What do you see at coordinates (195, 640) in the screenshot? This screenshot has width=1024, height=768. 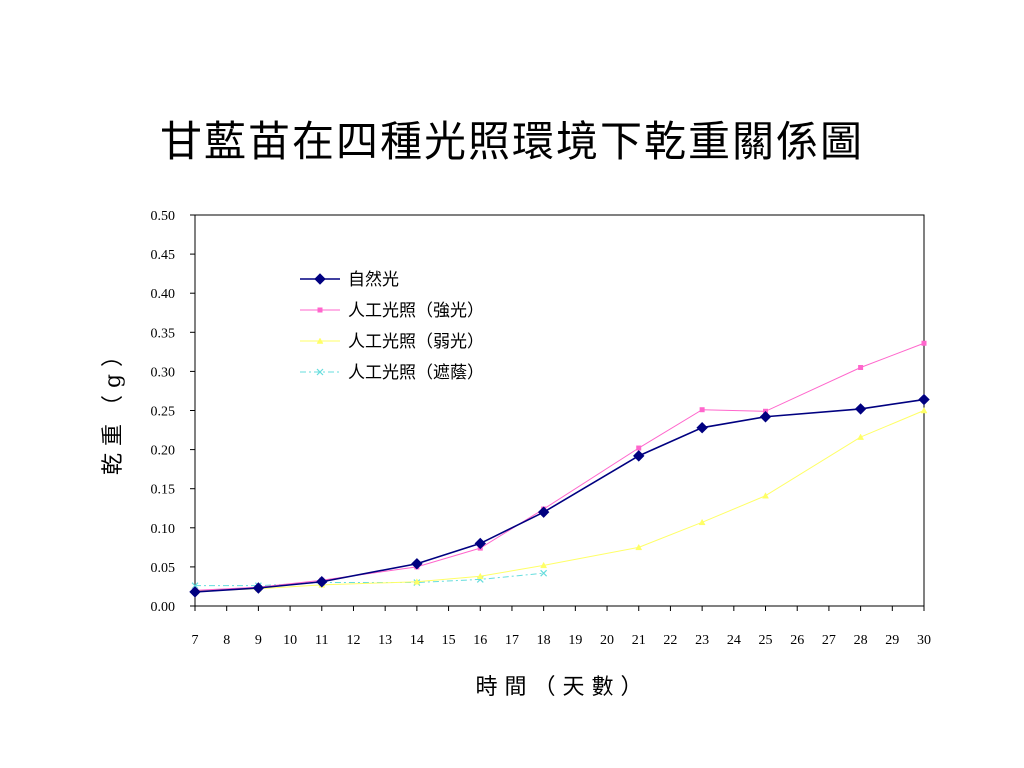 I see `x-tick-label: 7` at bounding box center [195, 640].